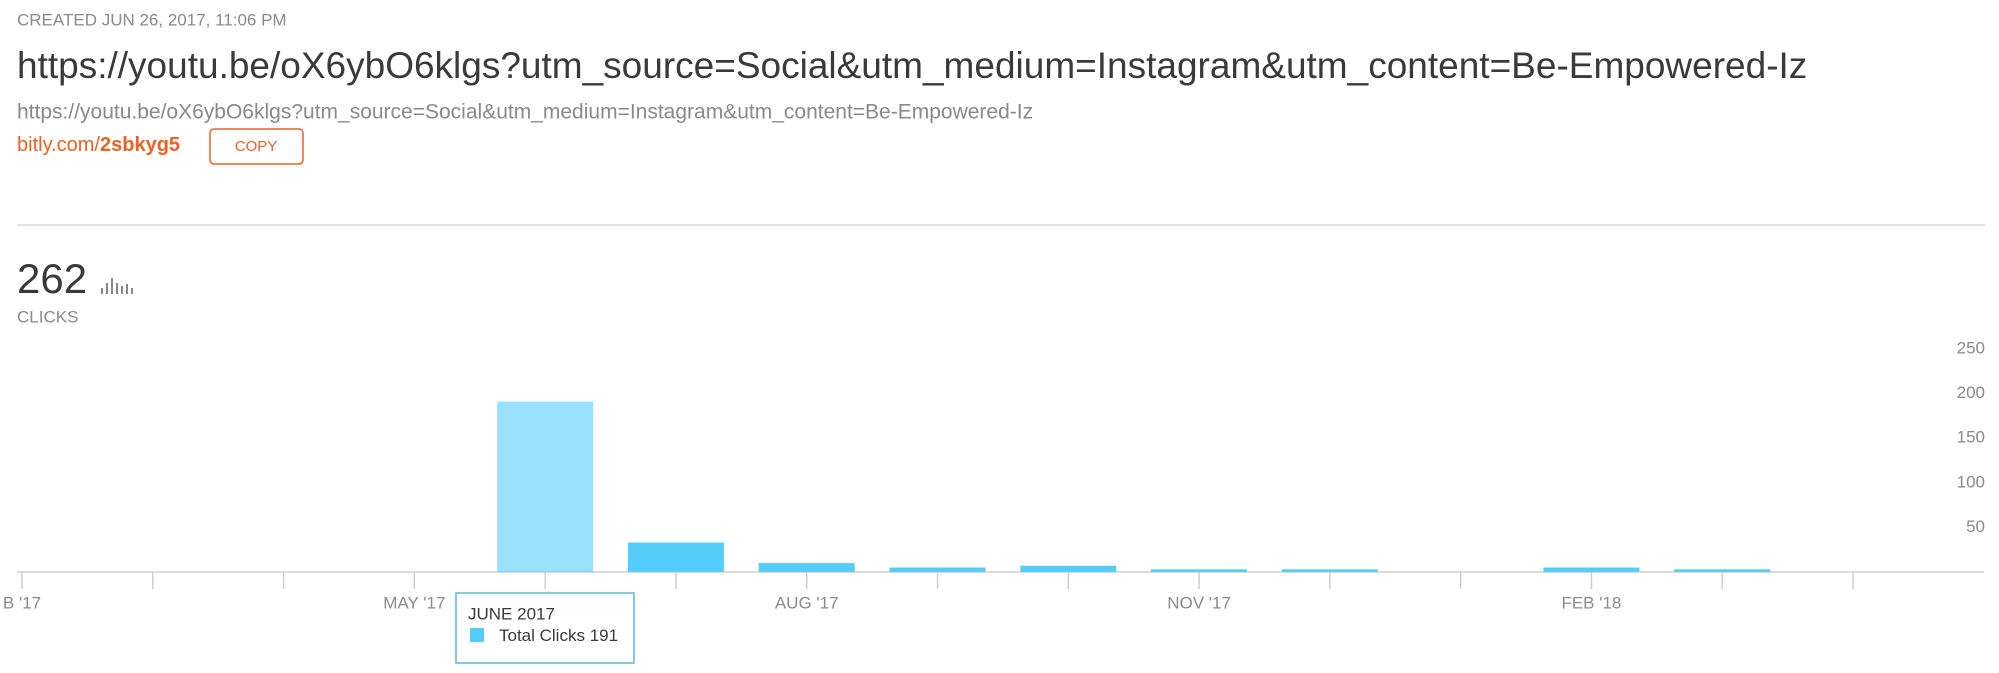 This screenshot has width=1999, height=673. I want to click on short-domain: bitly.com/, so click(58, 145).